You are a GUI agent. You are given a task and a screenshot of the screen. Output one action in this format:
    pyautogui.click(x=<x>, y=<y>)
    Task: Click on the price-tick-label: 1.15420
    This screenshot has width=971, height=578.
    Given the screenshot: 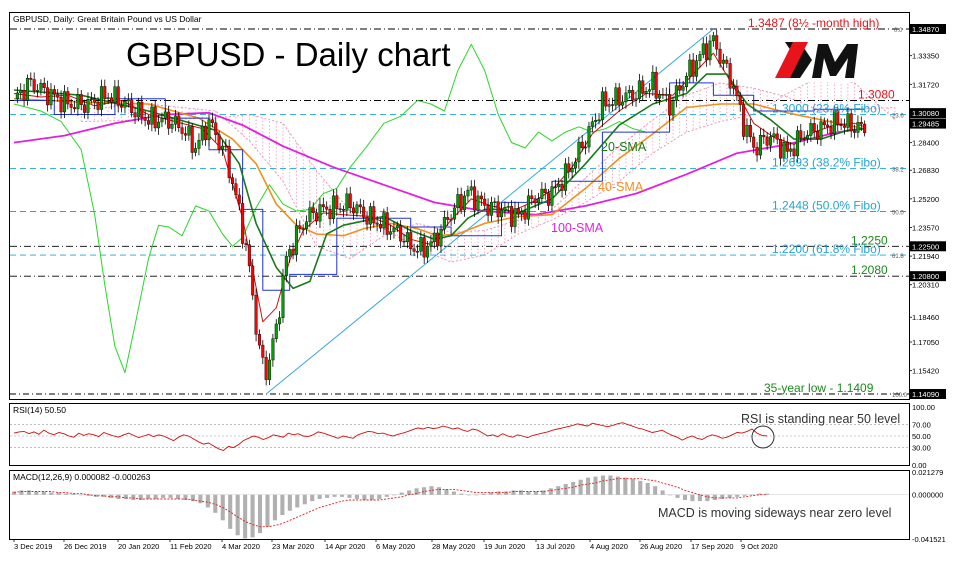 What is the action you would take?
    pyautogui.click(x=925, y=371)
    